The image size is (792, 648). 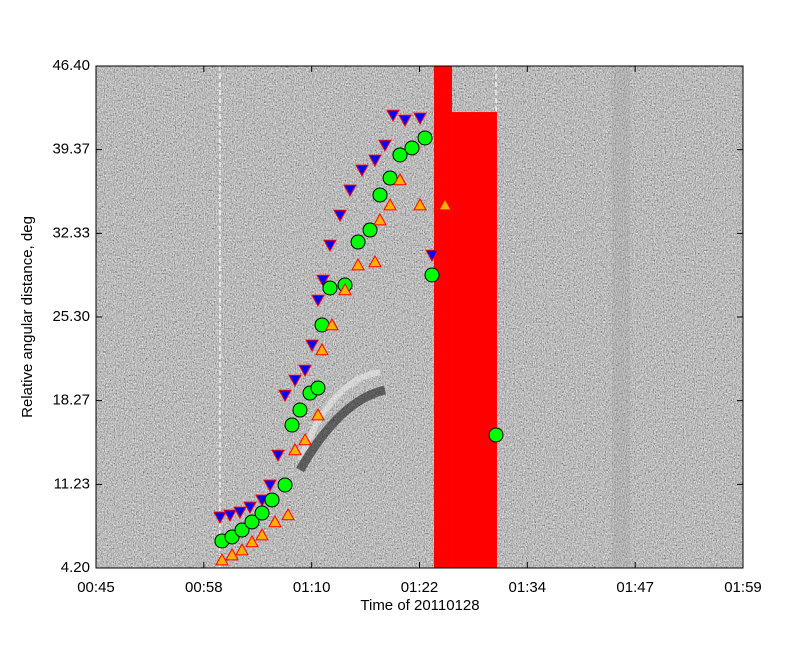 I want to click on y-tick-label: 4.20, so click(x=75, y=567).